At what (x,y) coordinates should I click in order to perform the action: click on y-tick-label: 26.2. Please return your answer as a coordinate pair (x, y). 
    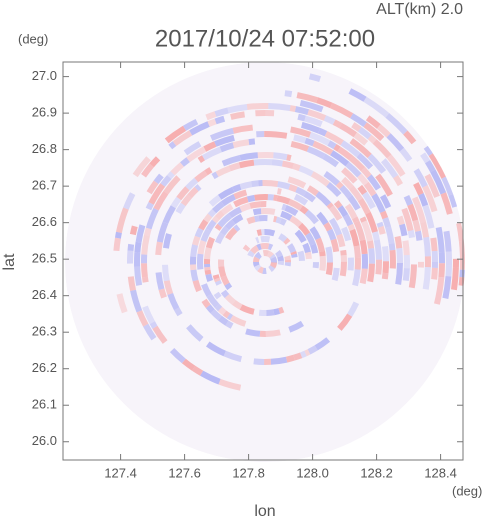
    Looking at the image, I should click on (44, 367).